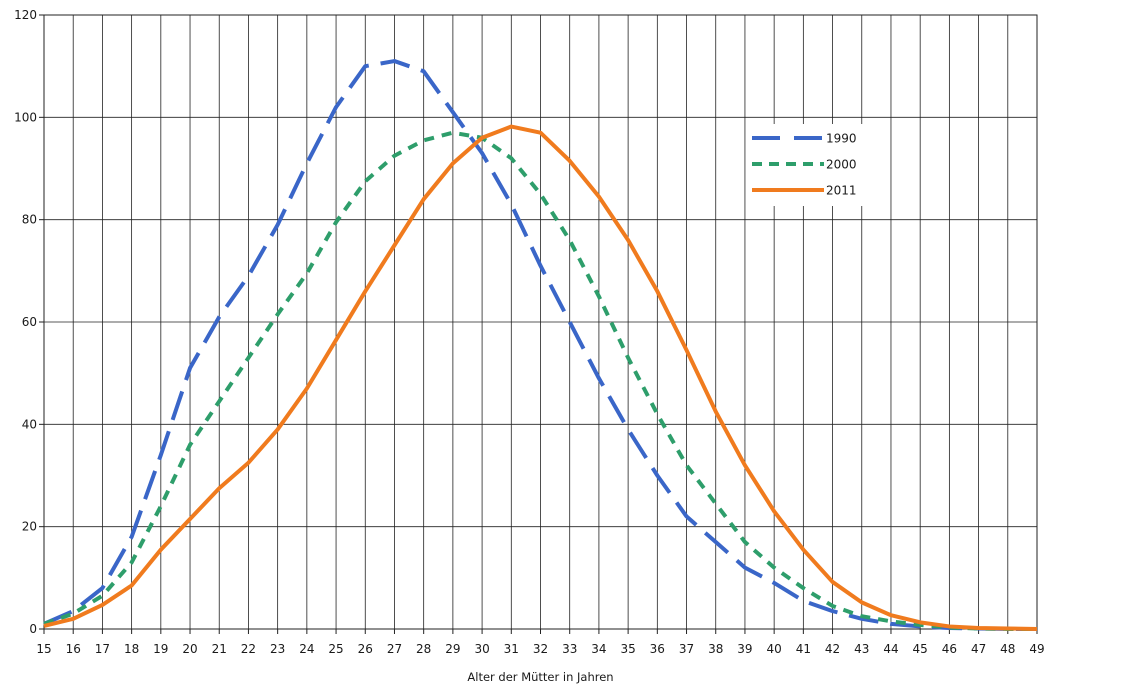 This screenshot has height=691, width=1135. I want to click on y-tick-label: 120, so click(25, 15).